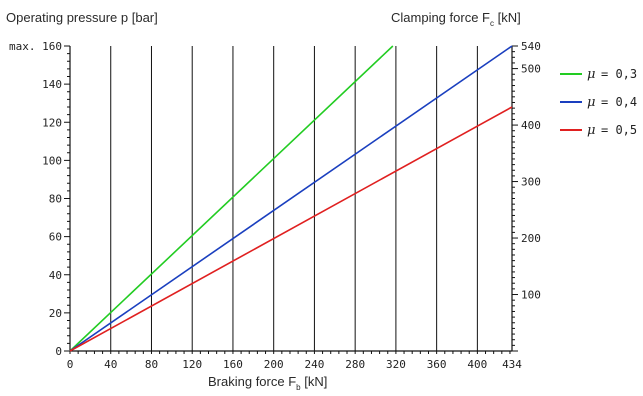  I want to click on y-left-tick-label-7: 140, so click(52, 84).